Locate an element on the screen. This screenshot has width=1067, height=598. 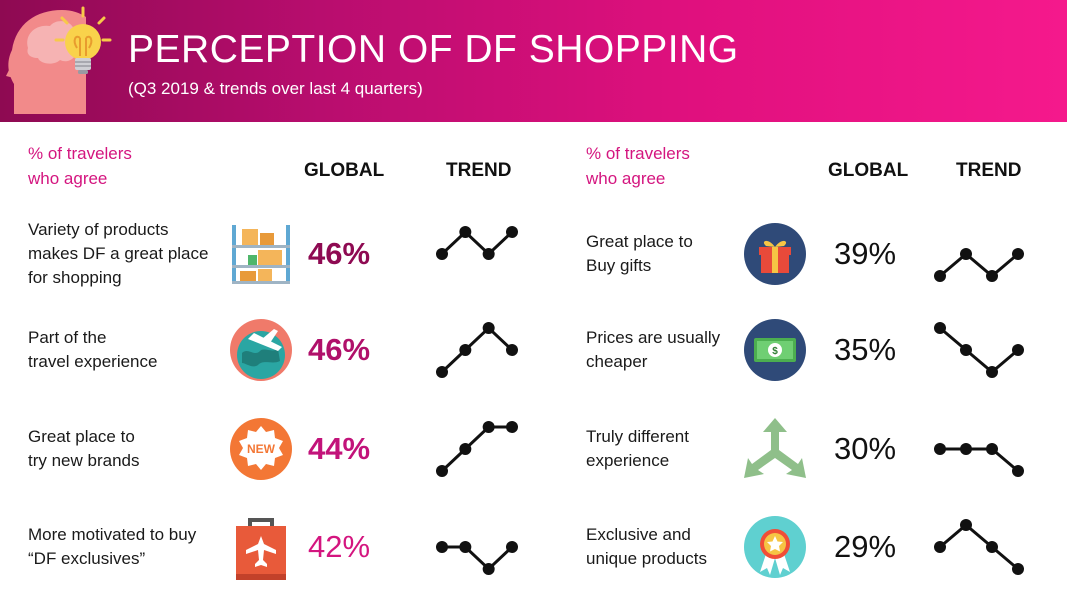
statement-label: Exclusive and unique products is located at coordinates (646, 547).